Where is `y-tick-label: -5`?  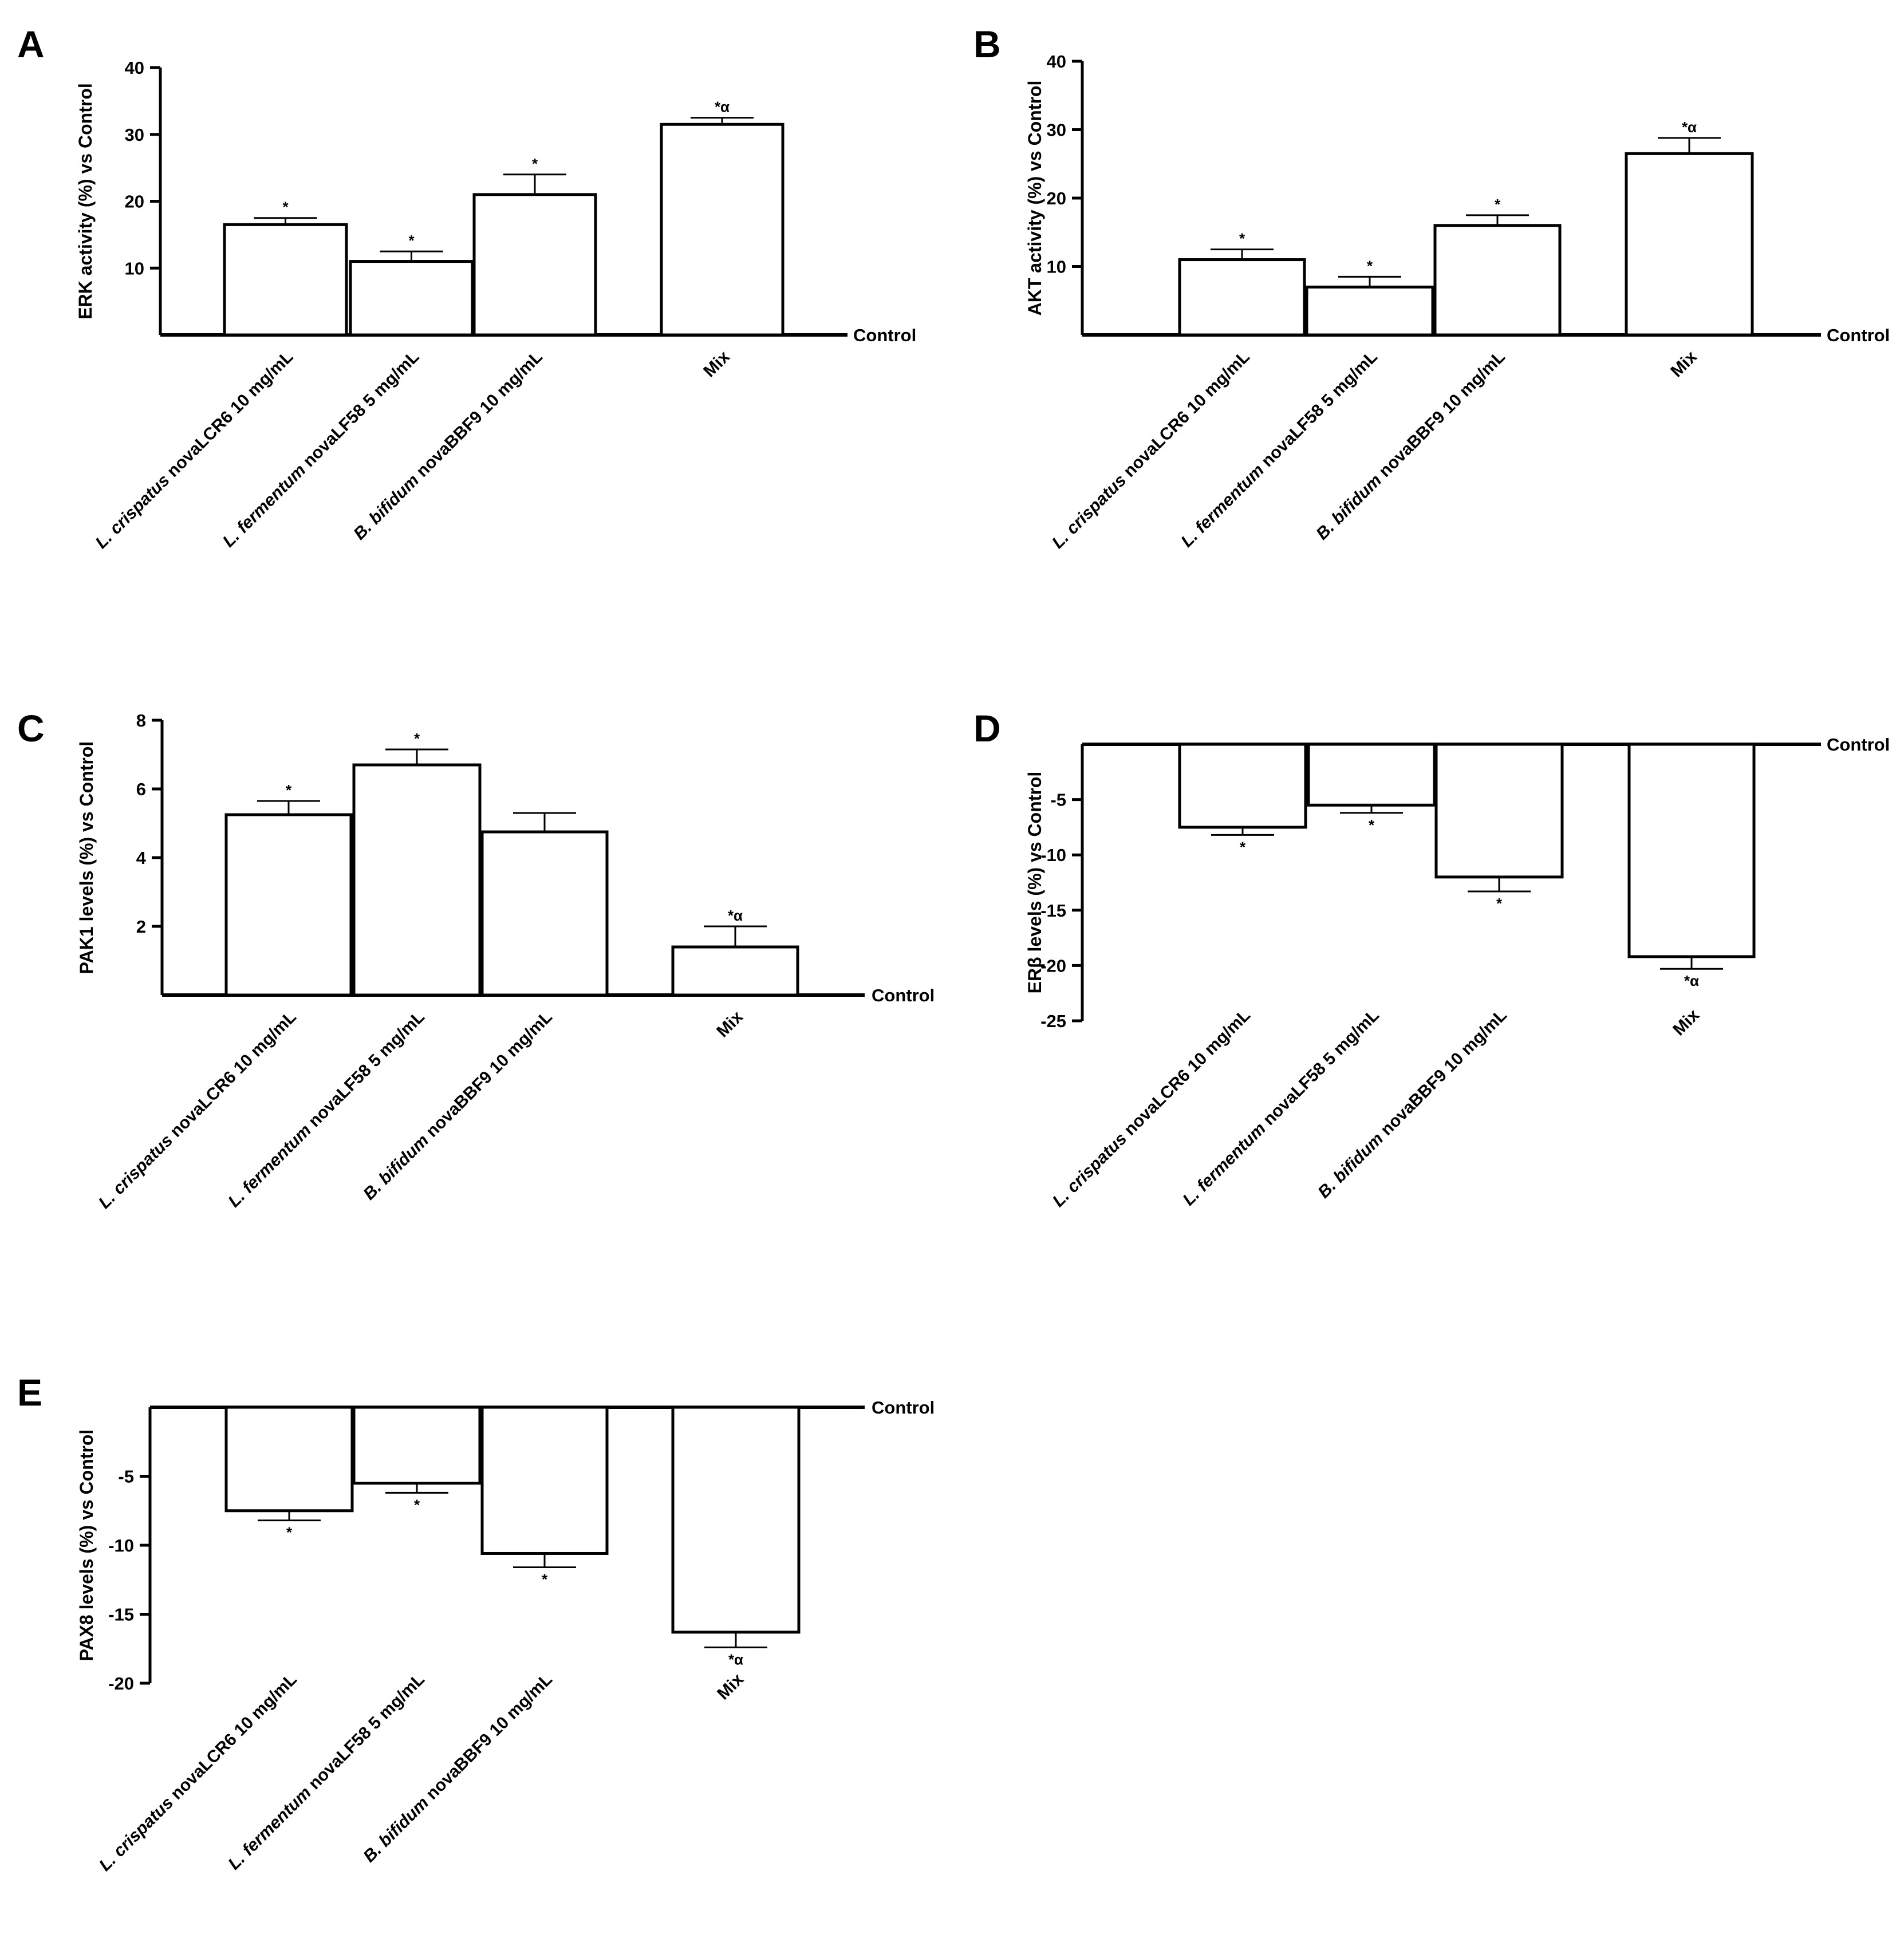 y-tick-label: -5 is located at coordinates (126, 1477).